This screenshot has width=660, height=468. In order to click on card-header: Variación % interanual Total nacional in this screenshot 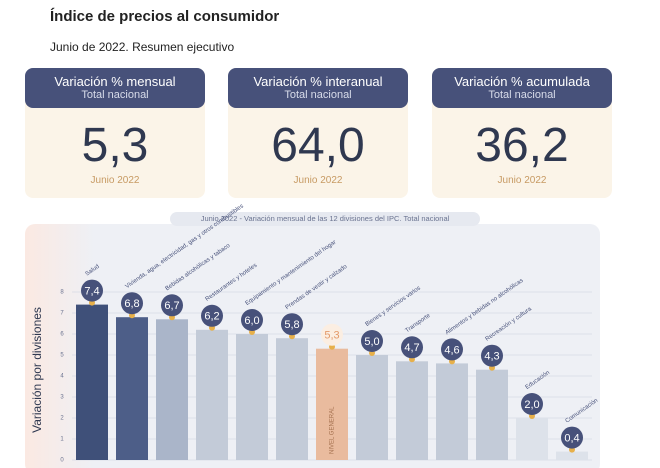, I will do `click(318, 88)`.